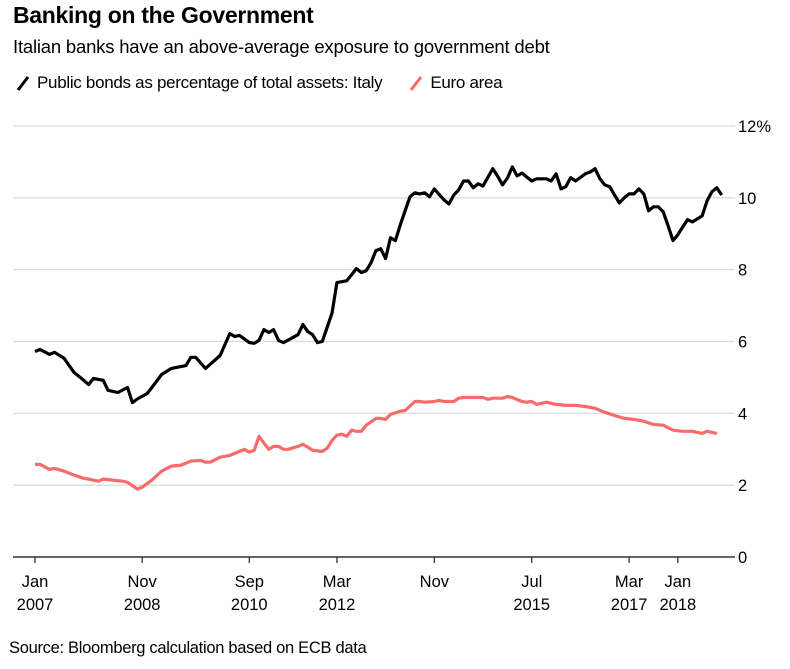 This screenshot has width=790, height=669. What do you see at coordinates (742, 343) in the screenshot?
I see `y-tick-label-6: 6` at bounding box center [742, 343].